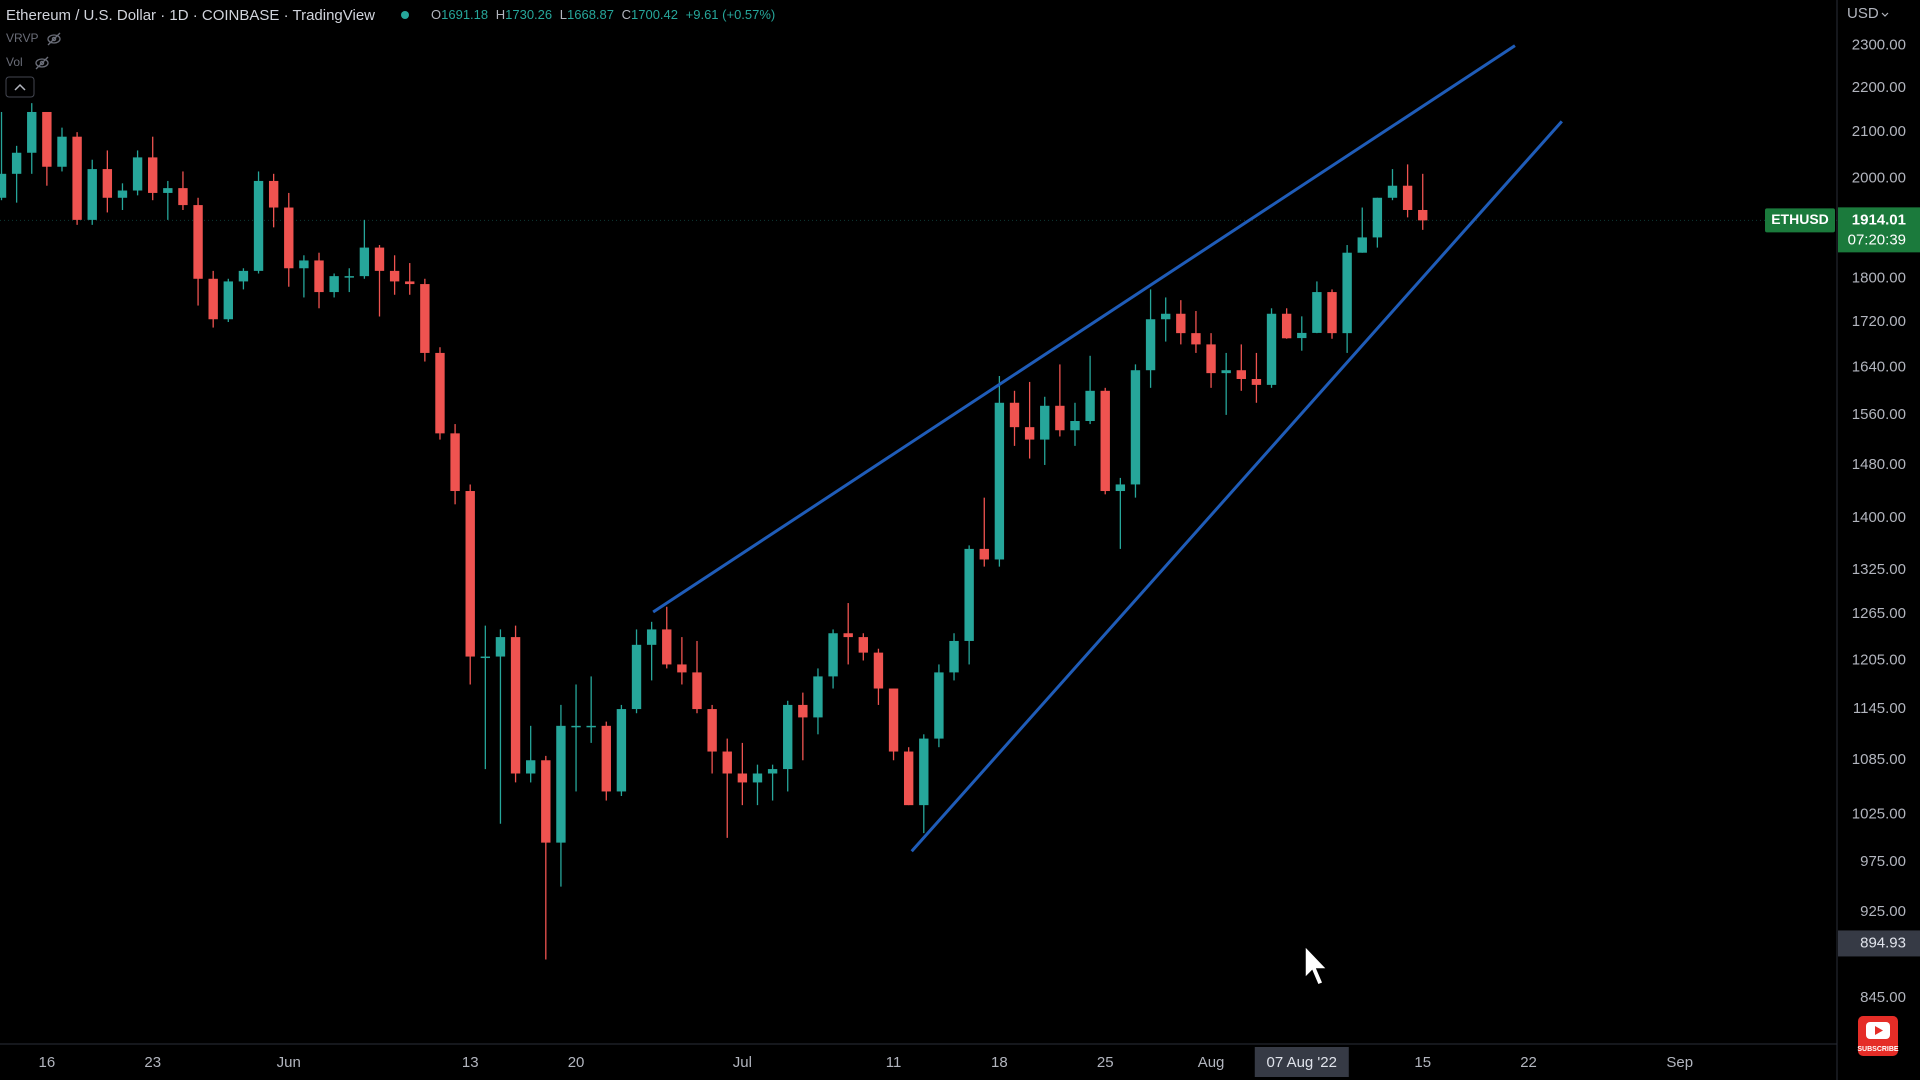 The width and height of the screenshot is (1920, 1080). What do you see at coordinates (1885, 14) in the screenshot?
I see `currency-caret` at bounding box center [1885, 14].